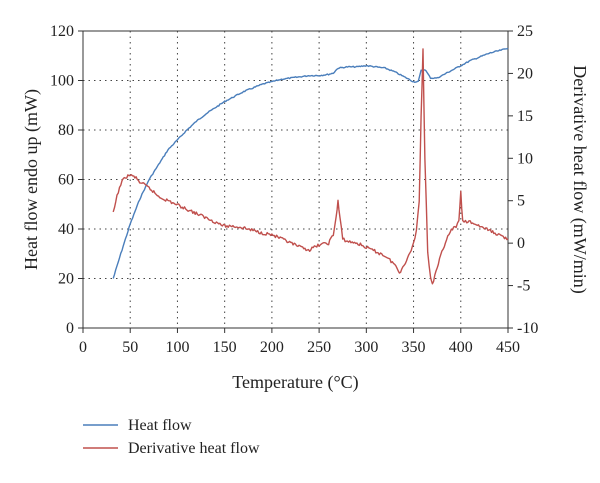 Image resolution: width=600 pixels, height=483 pixels. Describe the element at coordinates (160, 425) in the screenshot. I see `legend-label: Heat flow` at that location.